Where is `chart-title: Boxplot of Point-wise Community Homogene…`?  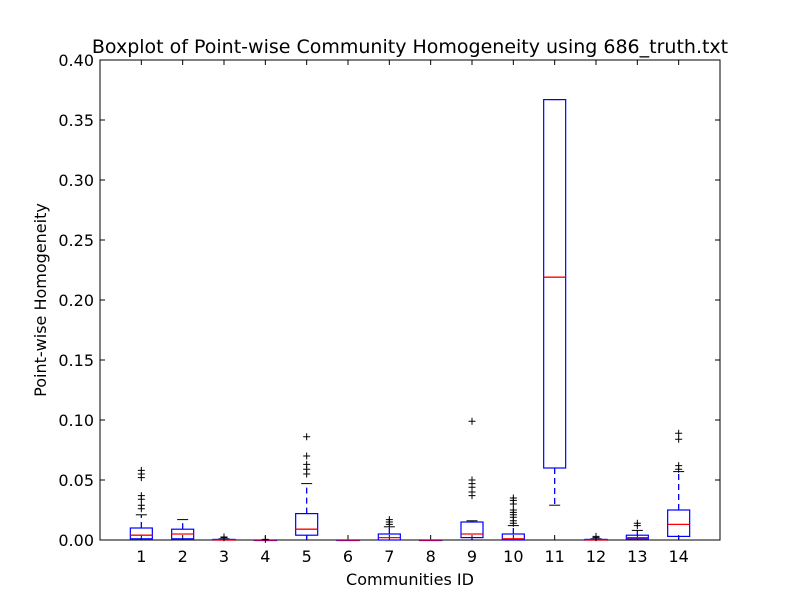
chart-title: Boxplot of Point-wise Community Homogene… is located at coordinates (410, 47).